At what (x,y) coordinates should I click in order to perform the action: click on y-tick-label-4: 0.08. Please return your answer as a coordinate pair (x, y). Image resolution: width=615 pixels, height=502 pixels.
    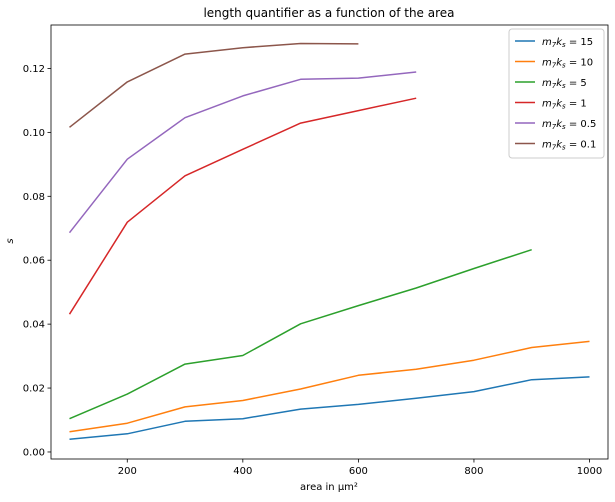
    Looking at the image, I should click on (34, 197).